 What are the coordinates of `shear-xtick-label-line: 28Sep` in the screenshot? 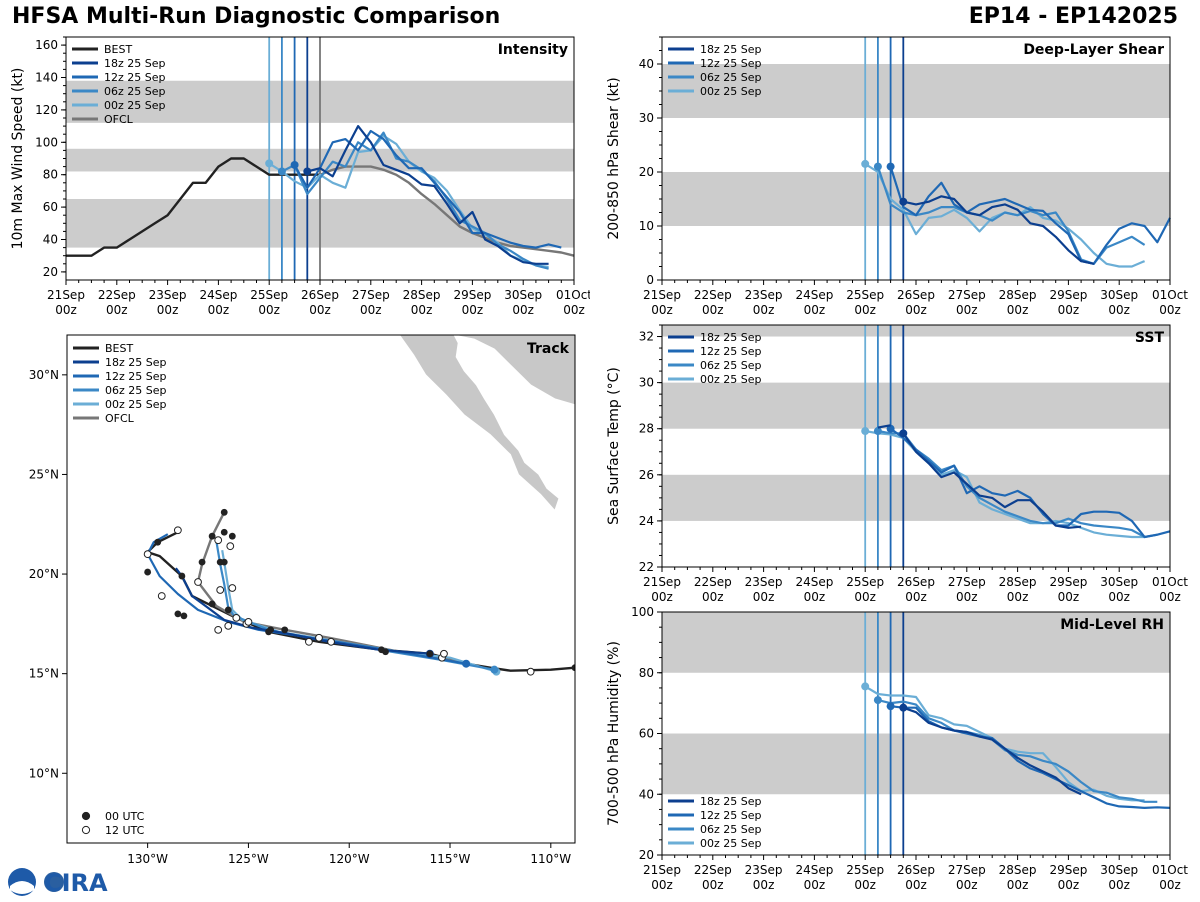 It's located at (1018, 295).